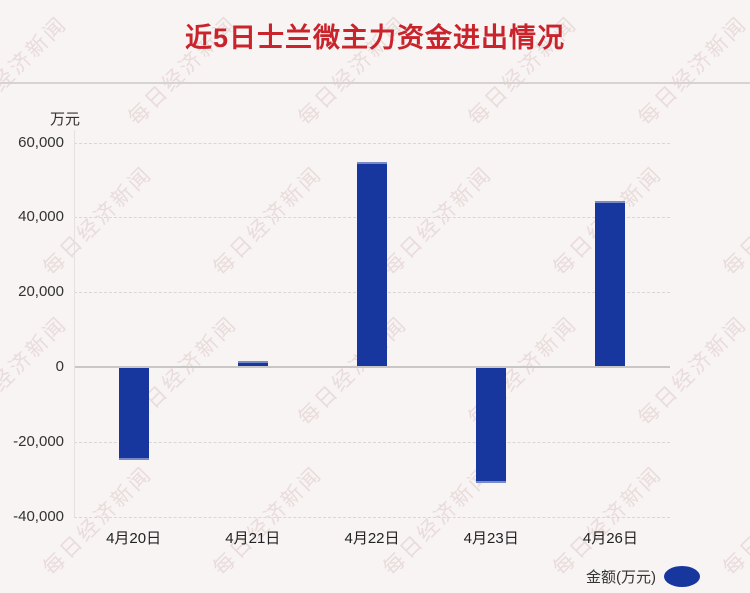 The width and height of the screenshot is (750, 593). Describe the element at coordinates (491, 538) in the screenshot. I see `x-axis-label: 4月23日` at that location.